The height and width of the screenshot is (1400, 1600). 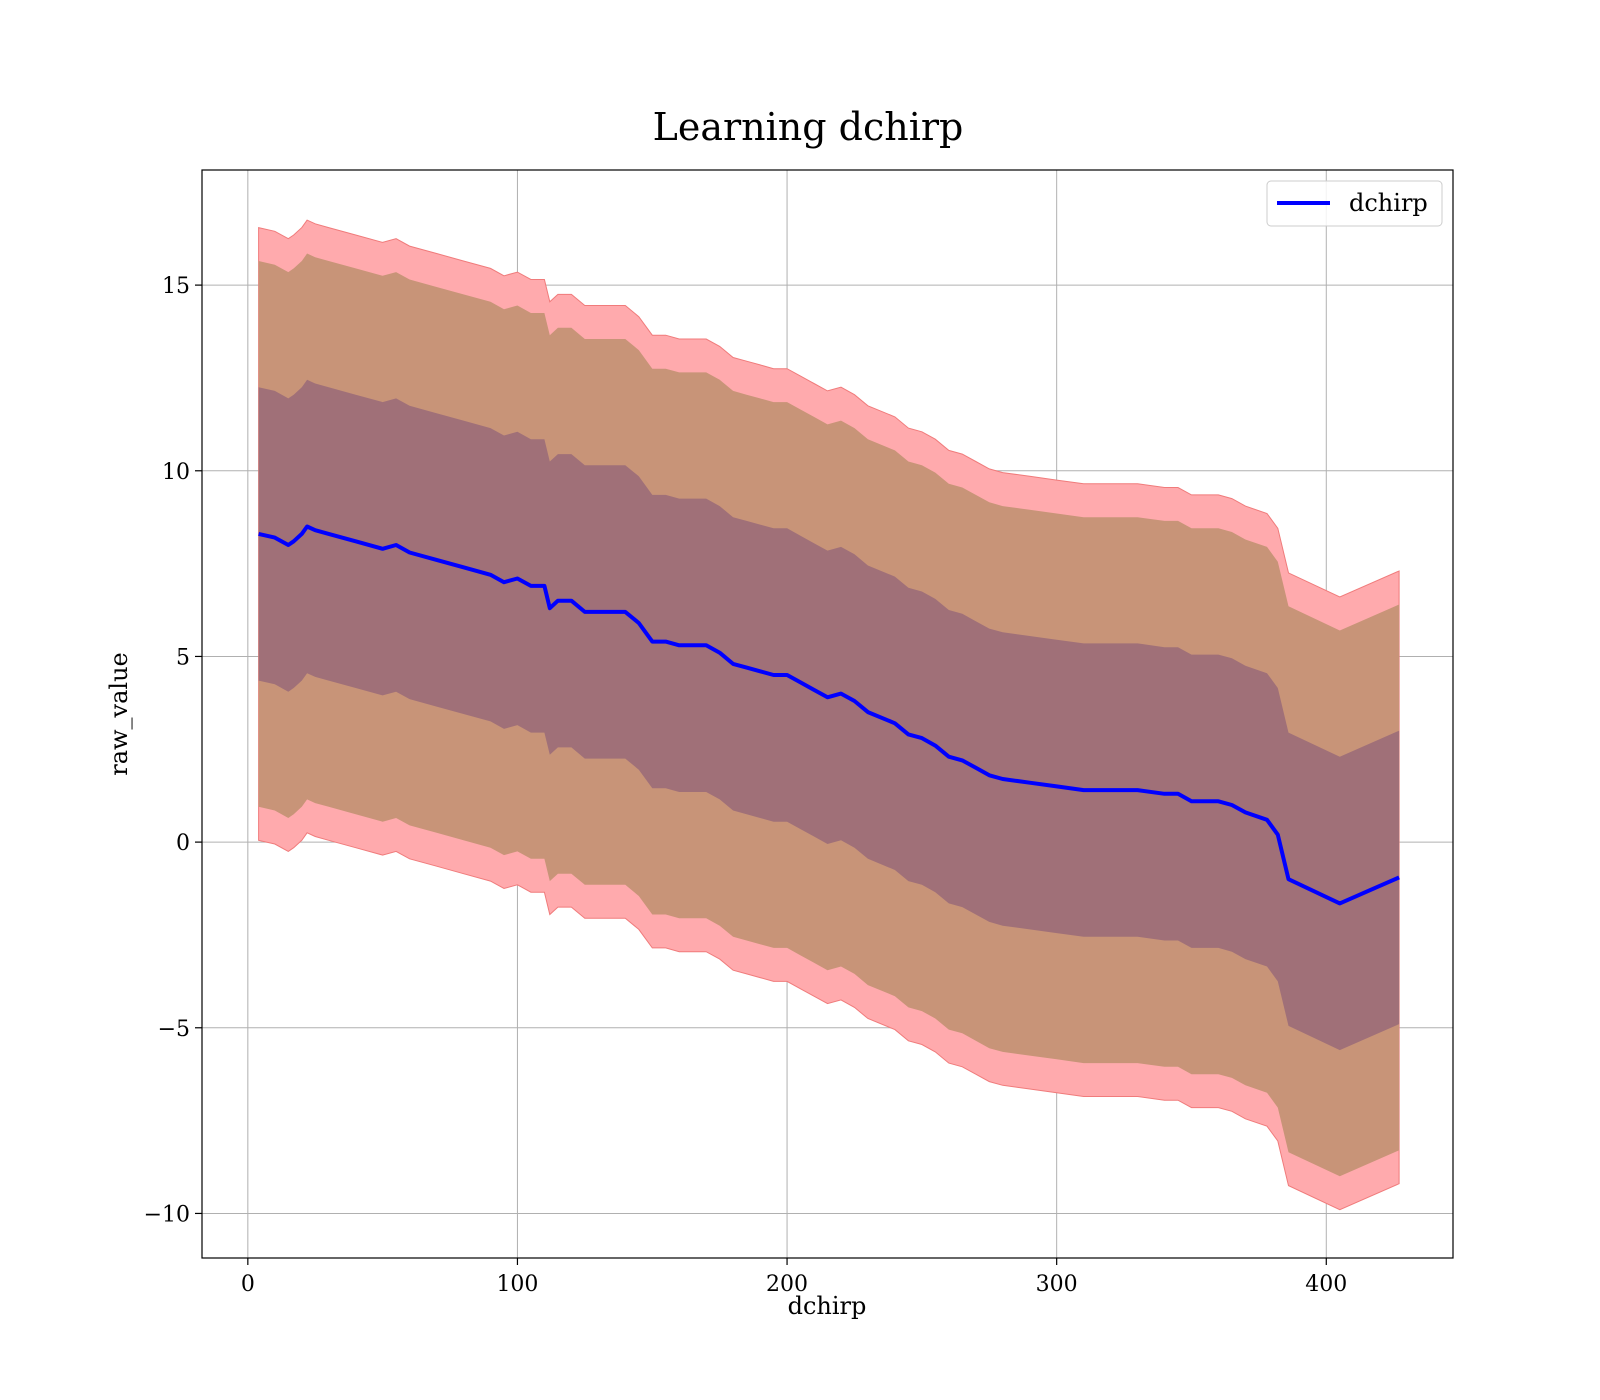 What do you see at coordinates (808, 127) in the screenshot?
I see `chart-title: Learning dchirp` at bounding box center [808, 127].